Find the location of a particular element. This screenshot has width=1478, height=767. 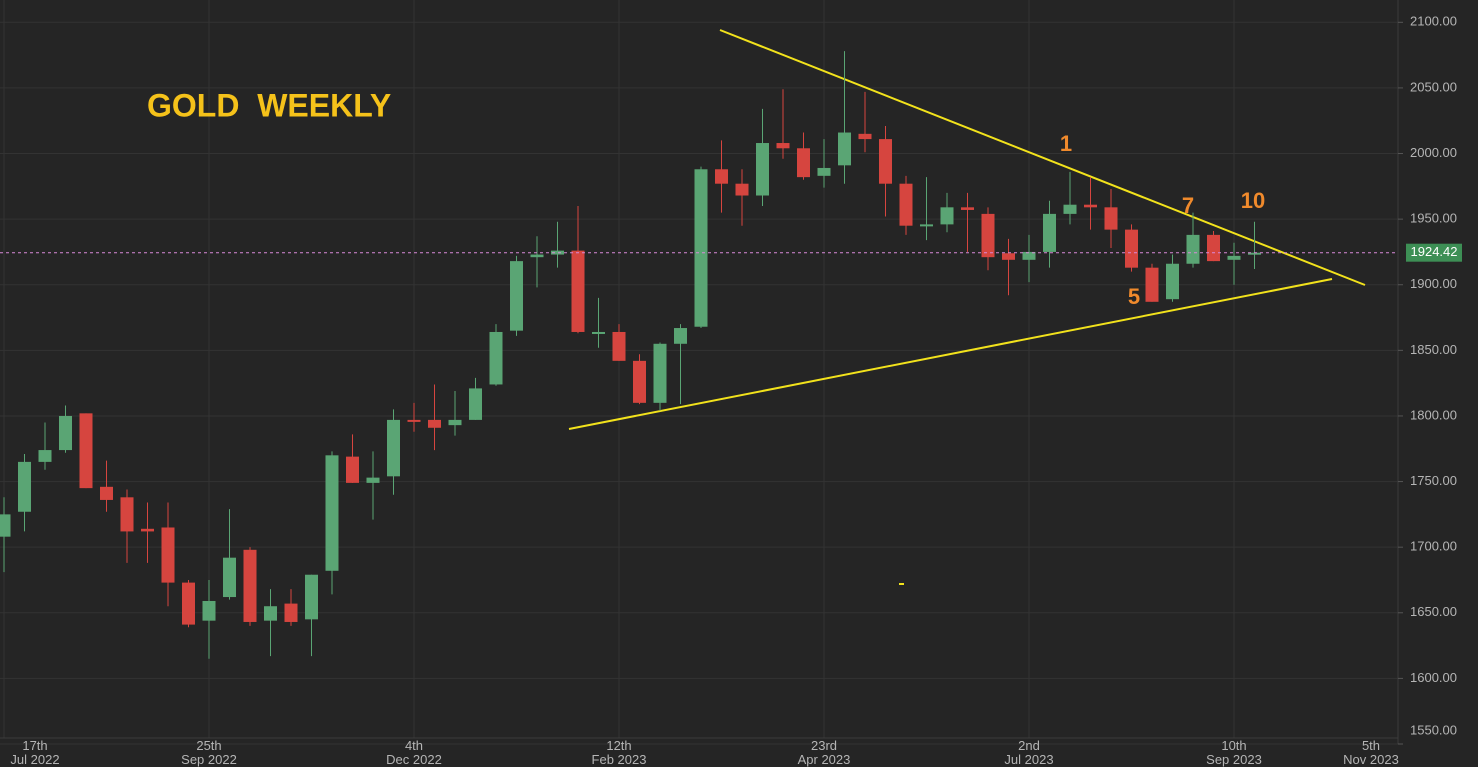

x-tick-label: 5th Nov 2023 is located at coordinates (1371, 752).